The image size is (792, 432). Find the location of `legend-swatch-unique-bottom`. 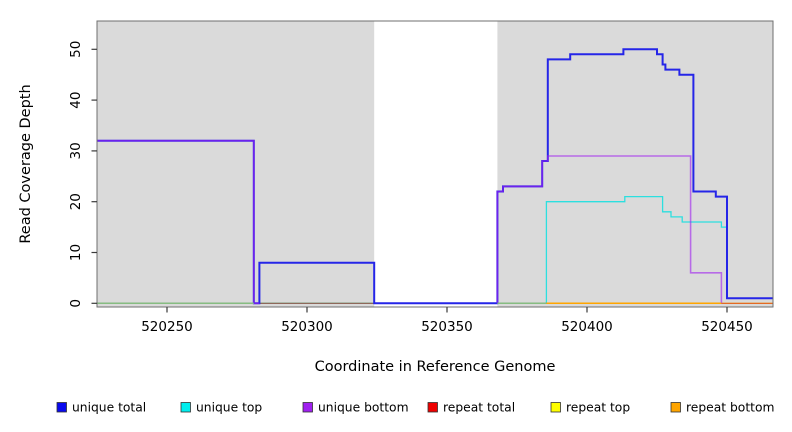

legend-swatch-unique-bottom is located at coordinates (307, 407).